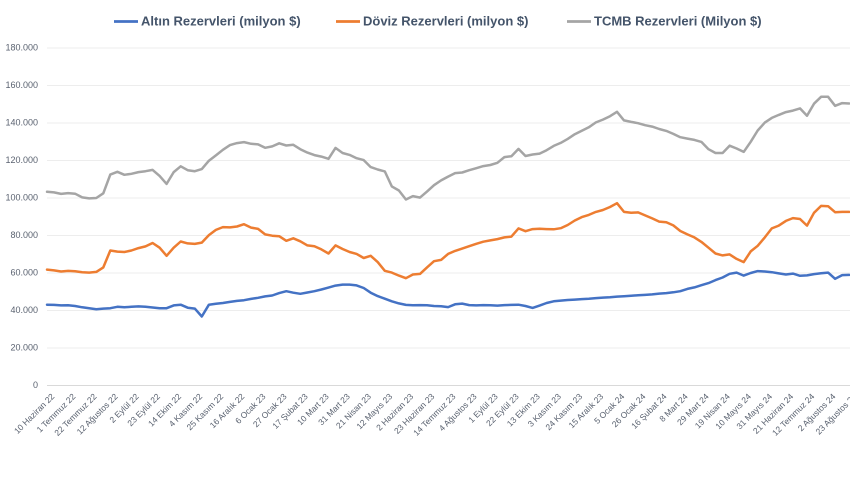  What do you see at coordinates (445, 21) in the screenshot?
I see `svg-text: Döviz Rezervleri (milyon $)` at bounding box center [445, 21].